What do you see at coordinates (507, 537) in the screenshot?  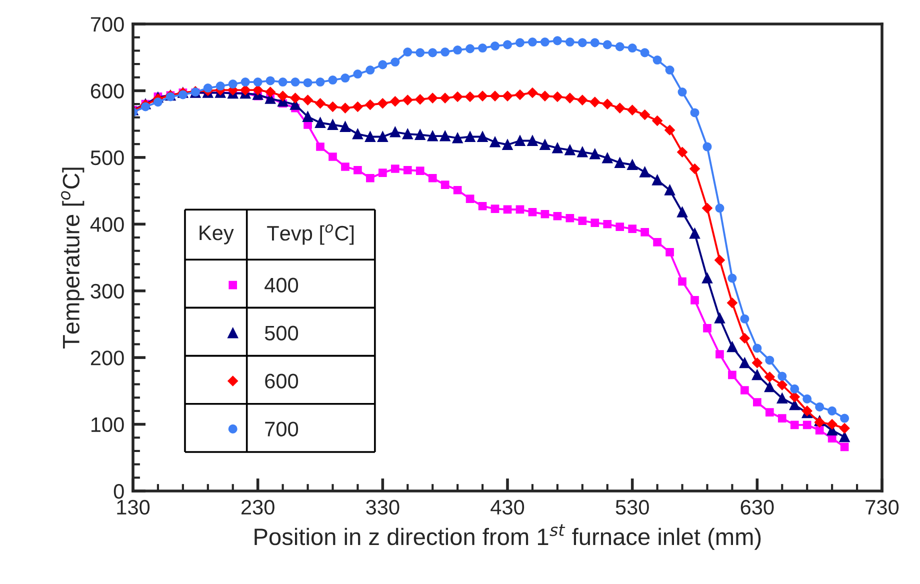 I see `x-axis-title: Position in z direction from 1$^{st}$ furnace inlet (mm)` at bounding box center [507, 537].